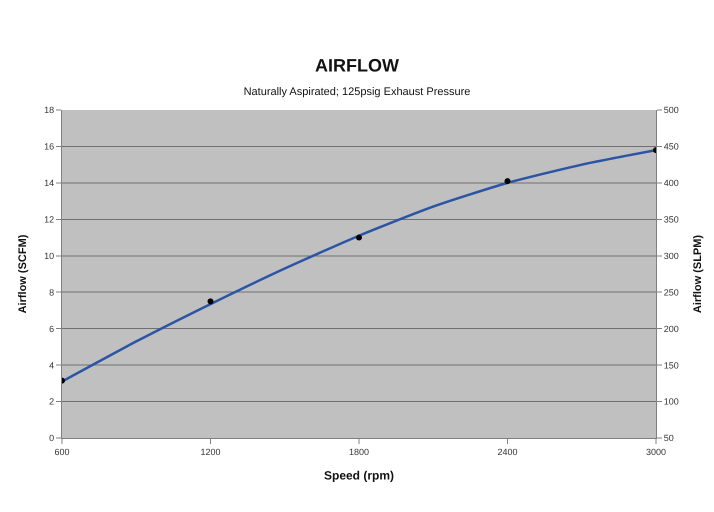 This screenshot has height=512, width=714. I want to click on chart-subtitle: Naturally Aspirated; 125psig Exhaust Pressure, so click(357, 92).